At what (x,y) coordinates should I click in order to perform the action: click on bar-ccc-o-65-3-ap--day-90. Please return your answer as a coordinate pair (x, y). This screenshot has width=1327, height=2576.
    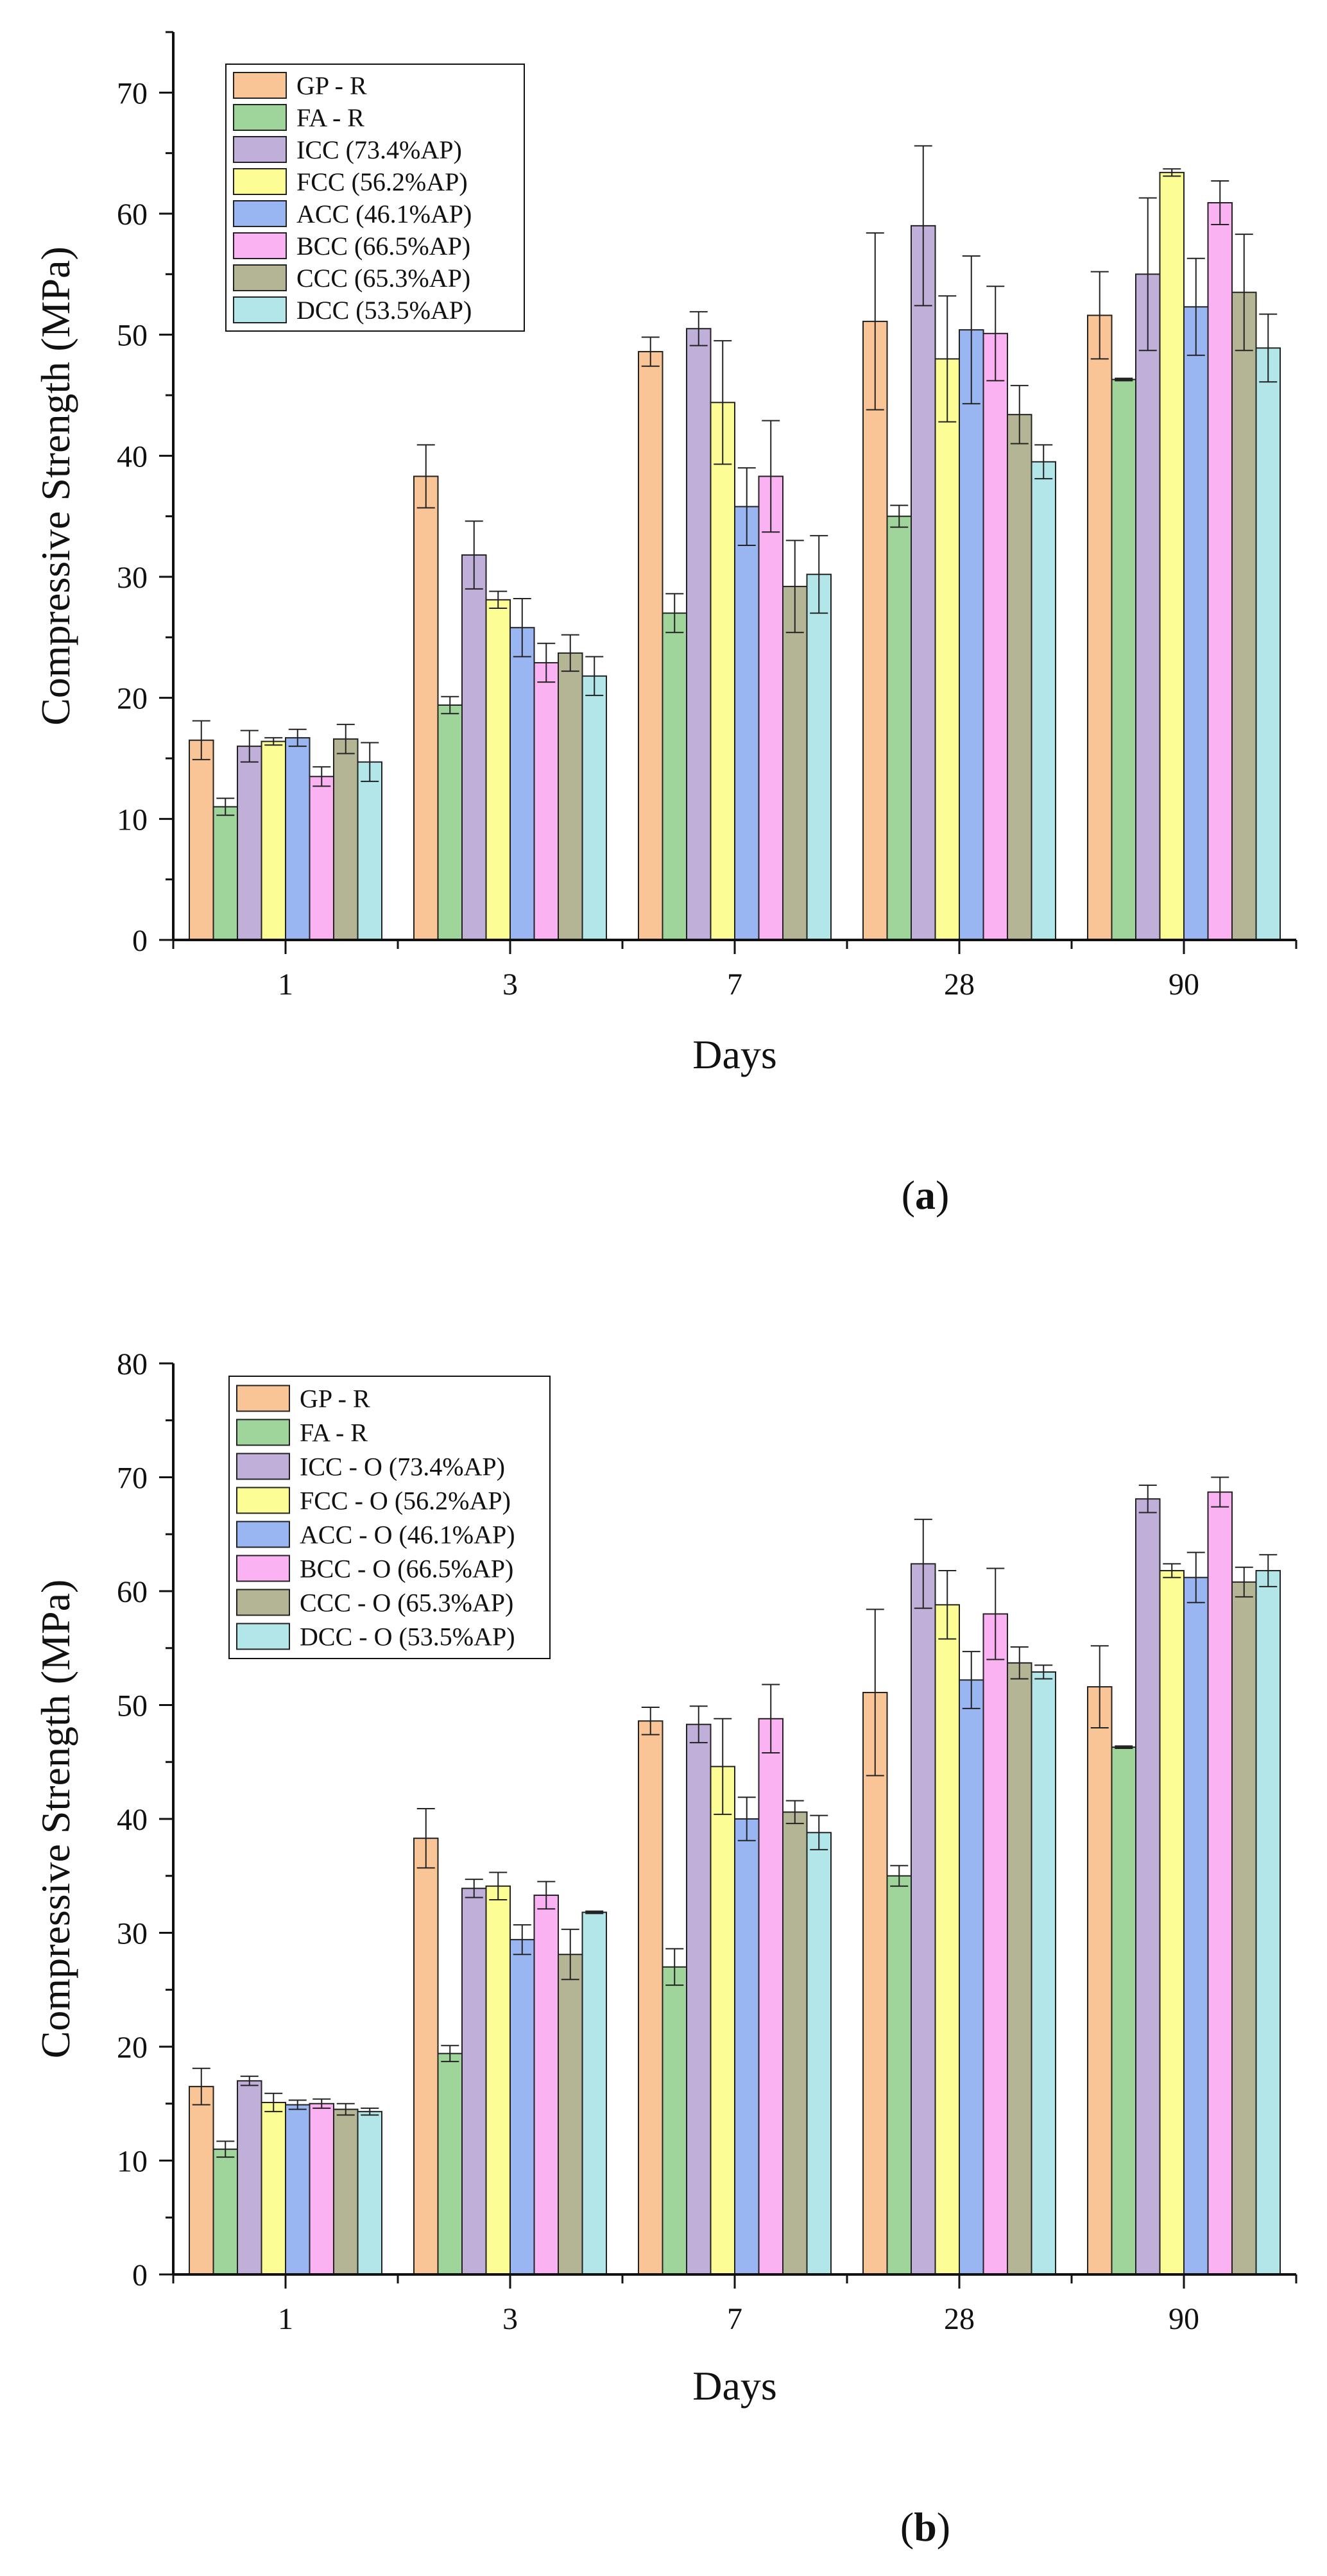
    Looking at the image, I should click on (1244, 1928).